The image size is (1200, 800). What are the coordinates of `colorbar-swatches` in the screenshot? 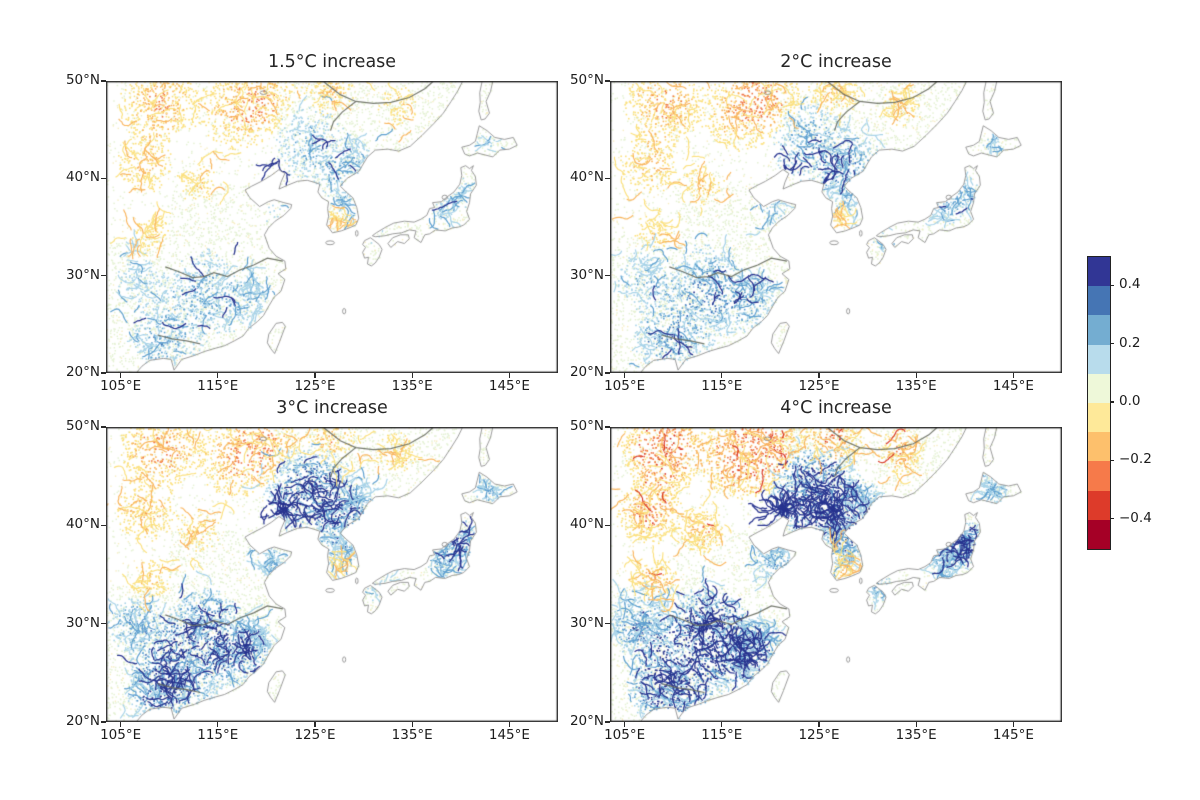 It's located at (1099, 403).